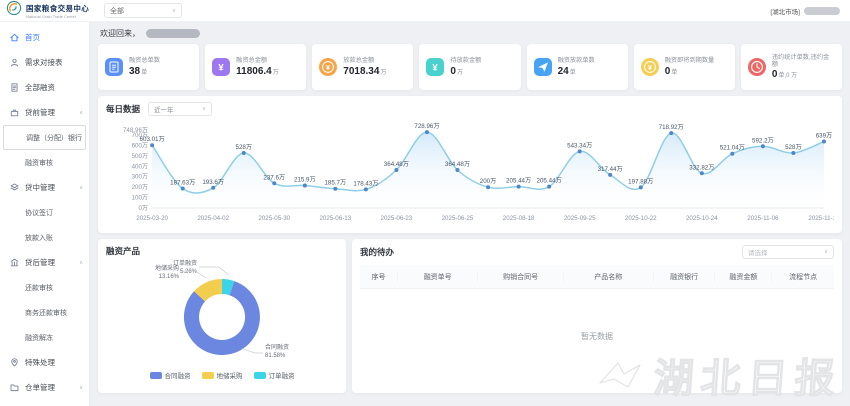 This screenshot has height=406, width=850. What do you see at coordinates (822, 10) in the screenshot?
I see `username-redacted` at bounding box center [822, 10].